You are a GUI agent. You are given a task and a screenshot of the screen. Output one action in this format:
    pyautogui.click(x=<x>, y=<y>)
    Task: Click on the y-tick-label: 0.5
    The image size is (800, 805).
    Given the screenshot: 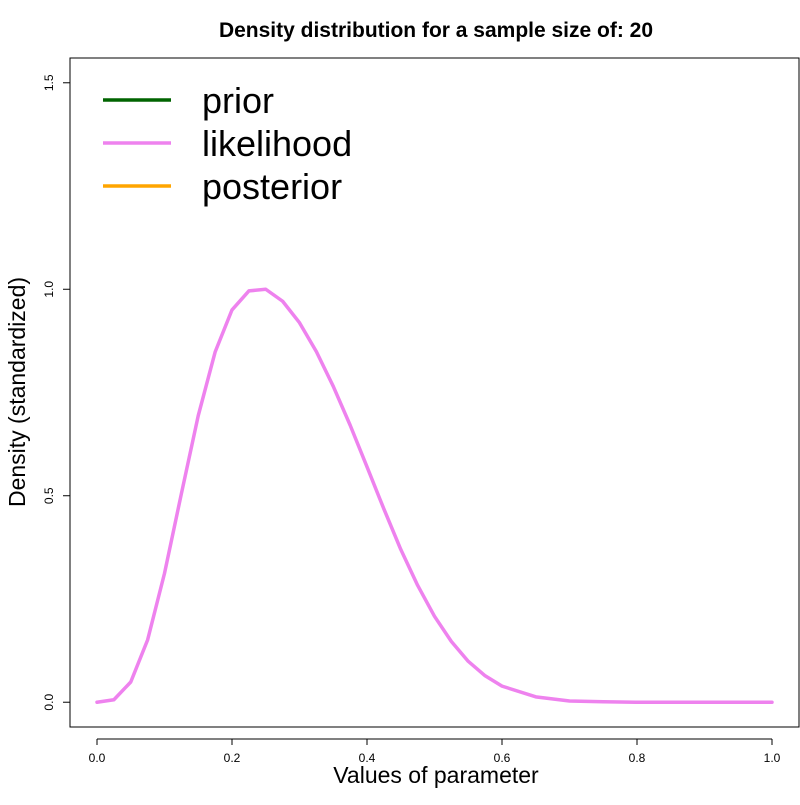 What is the action you would take?
    pyautogui.click(x=49, y=495)
    